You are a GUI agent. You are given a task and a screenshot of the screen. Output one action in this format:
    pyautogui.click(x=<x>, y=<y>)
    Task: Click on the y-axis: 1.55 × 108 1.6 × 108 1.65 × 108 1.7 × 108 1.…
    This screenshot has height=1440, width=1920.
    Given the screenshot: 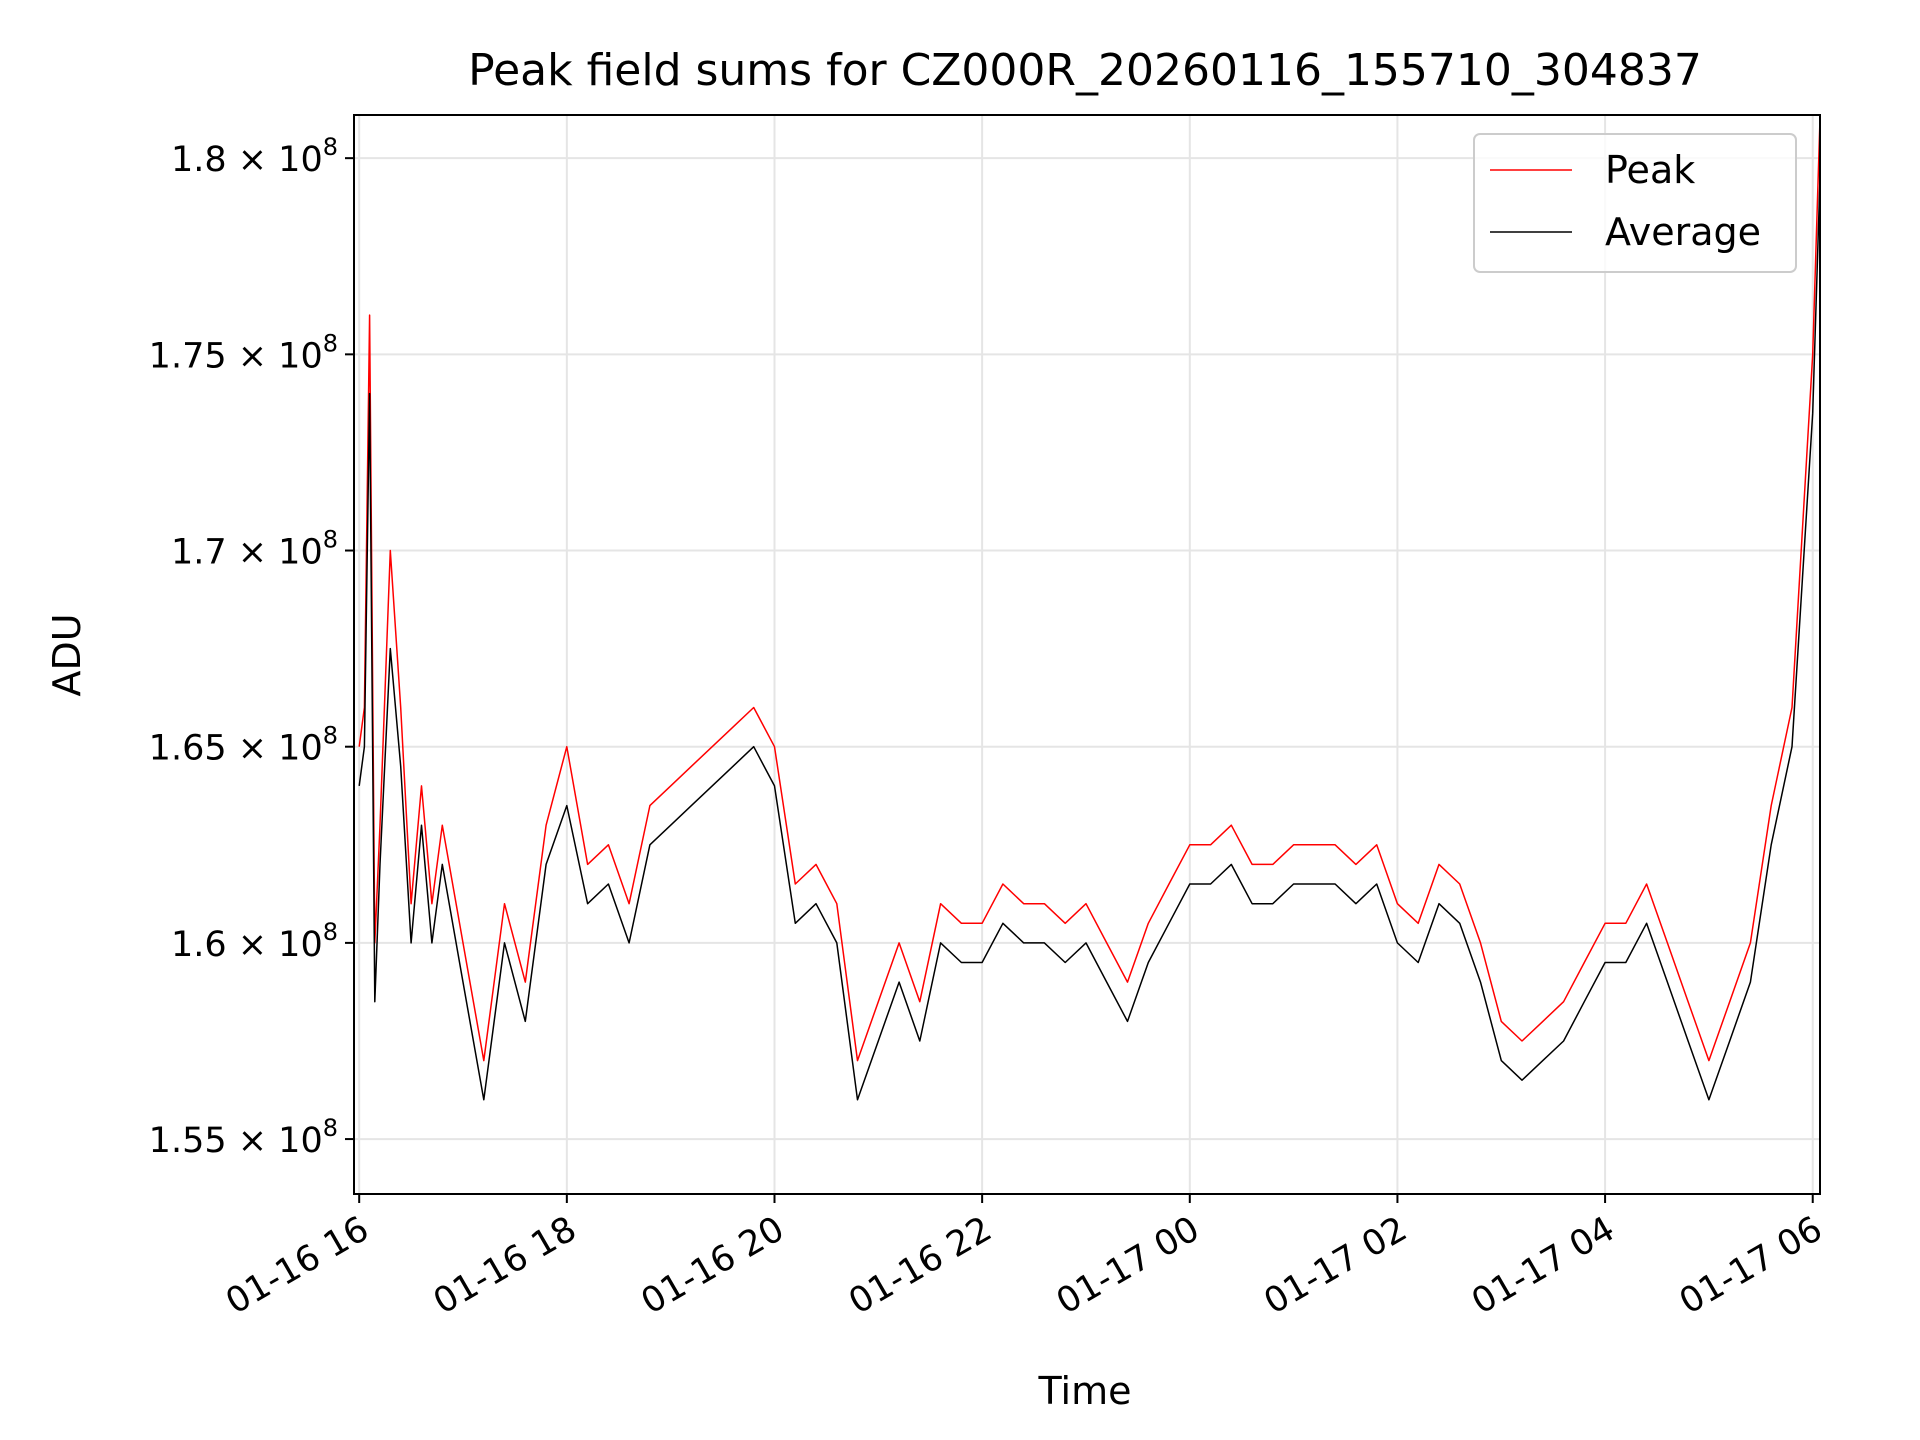 What is the action you would take?
    pyautogui.click(x=251, y=647)
    